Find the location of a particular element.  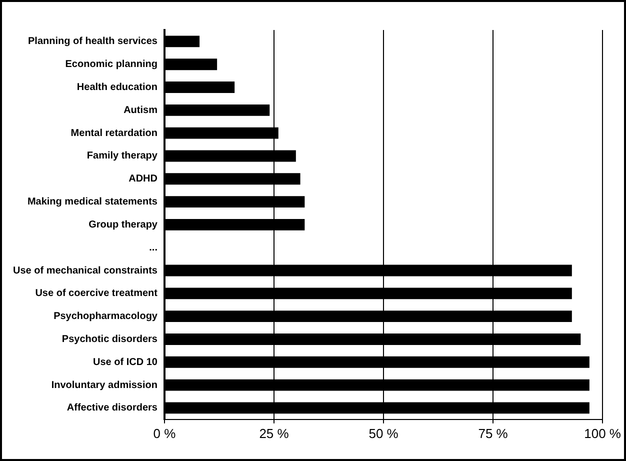

x-tick-label: 50 % is located at coordinates (383, 433).